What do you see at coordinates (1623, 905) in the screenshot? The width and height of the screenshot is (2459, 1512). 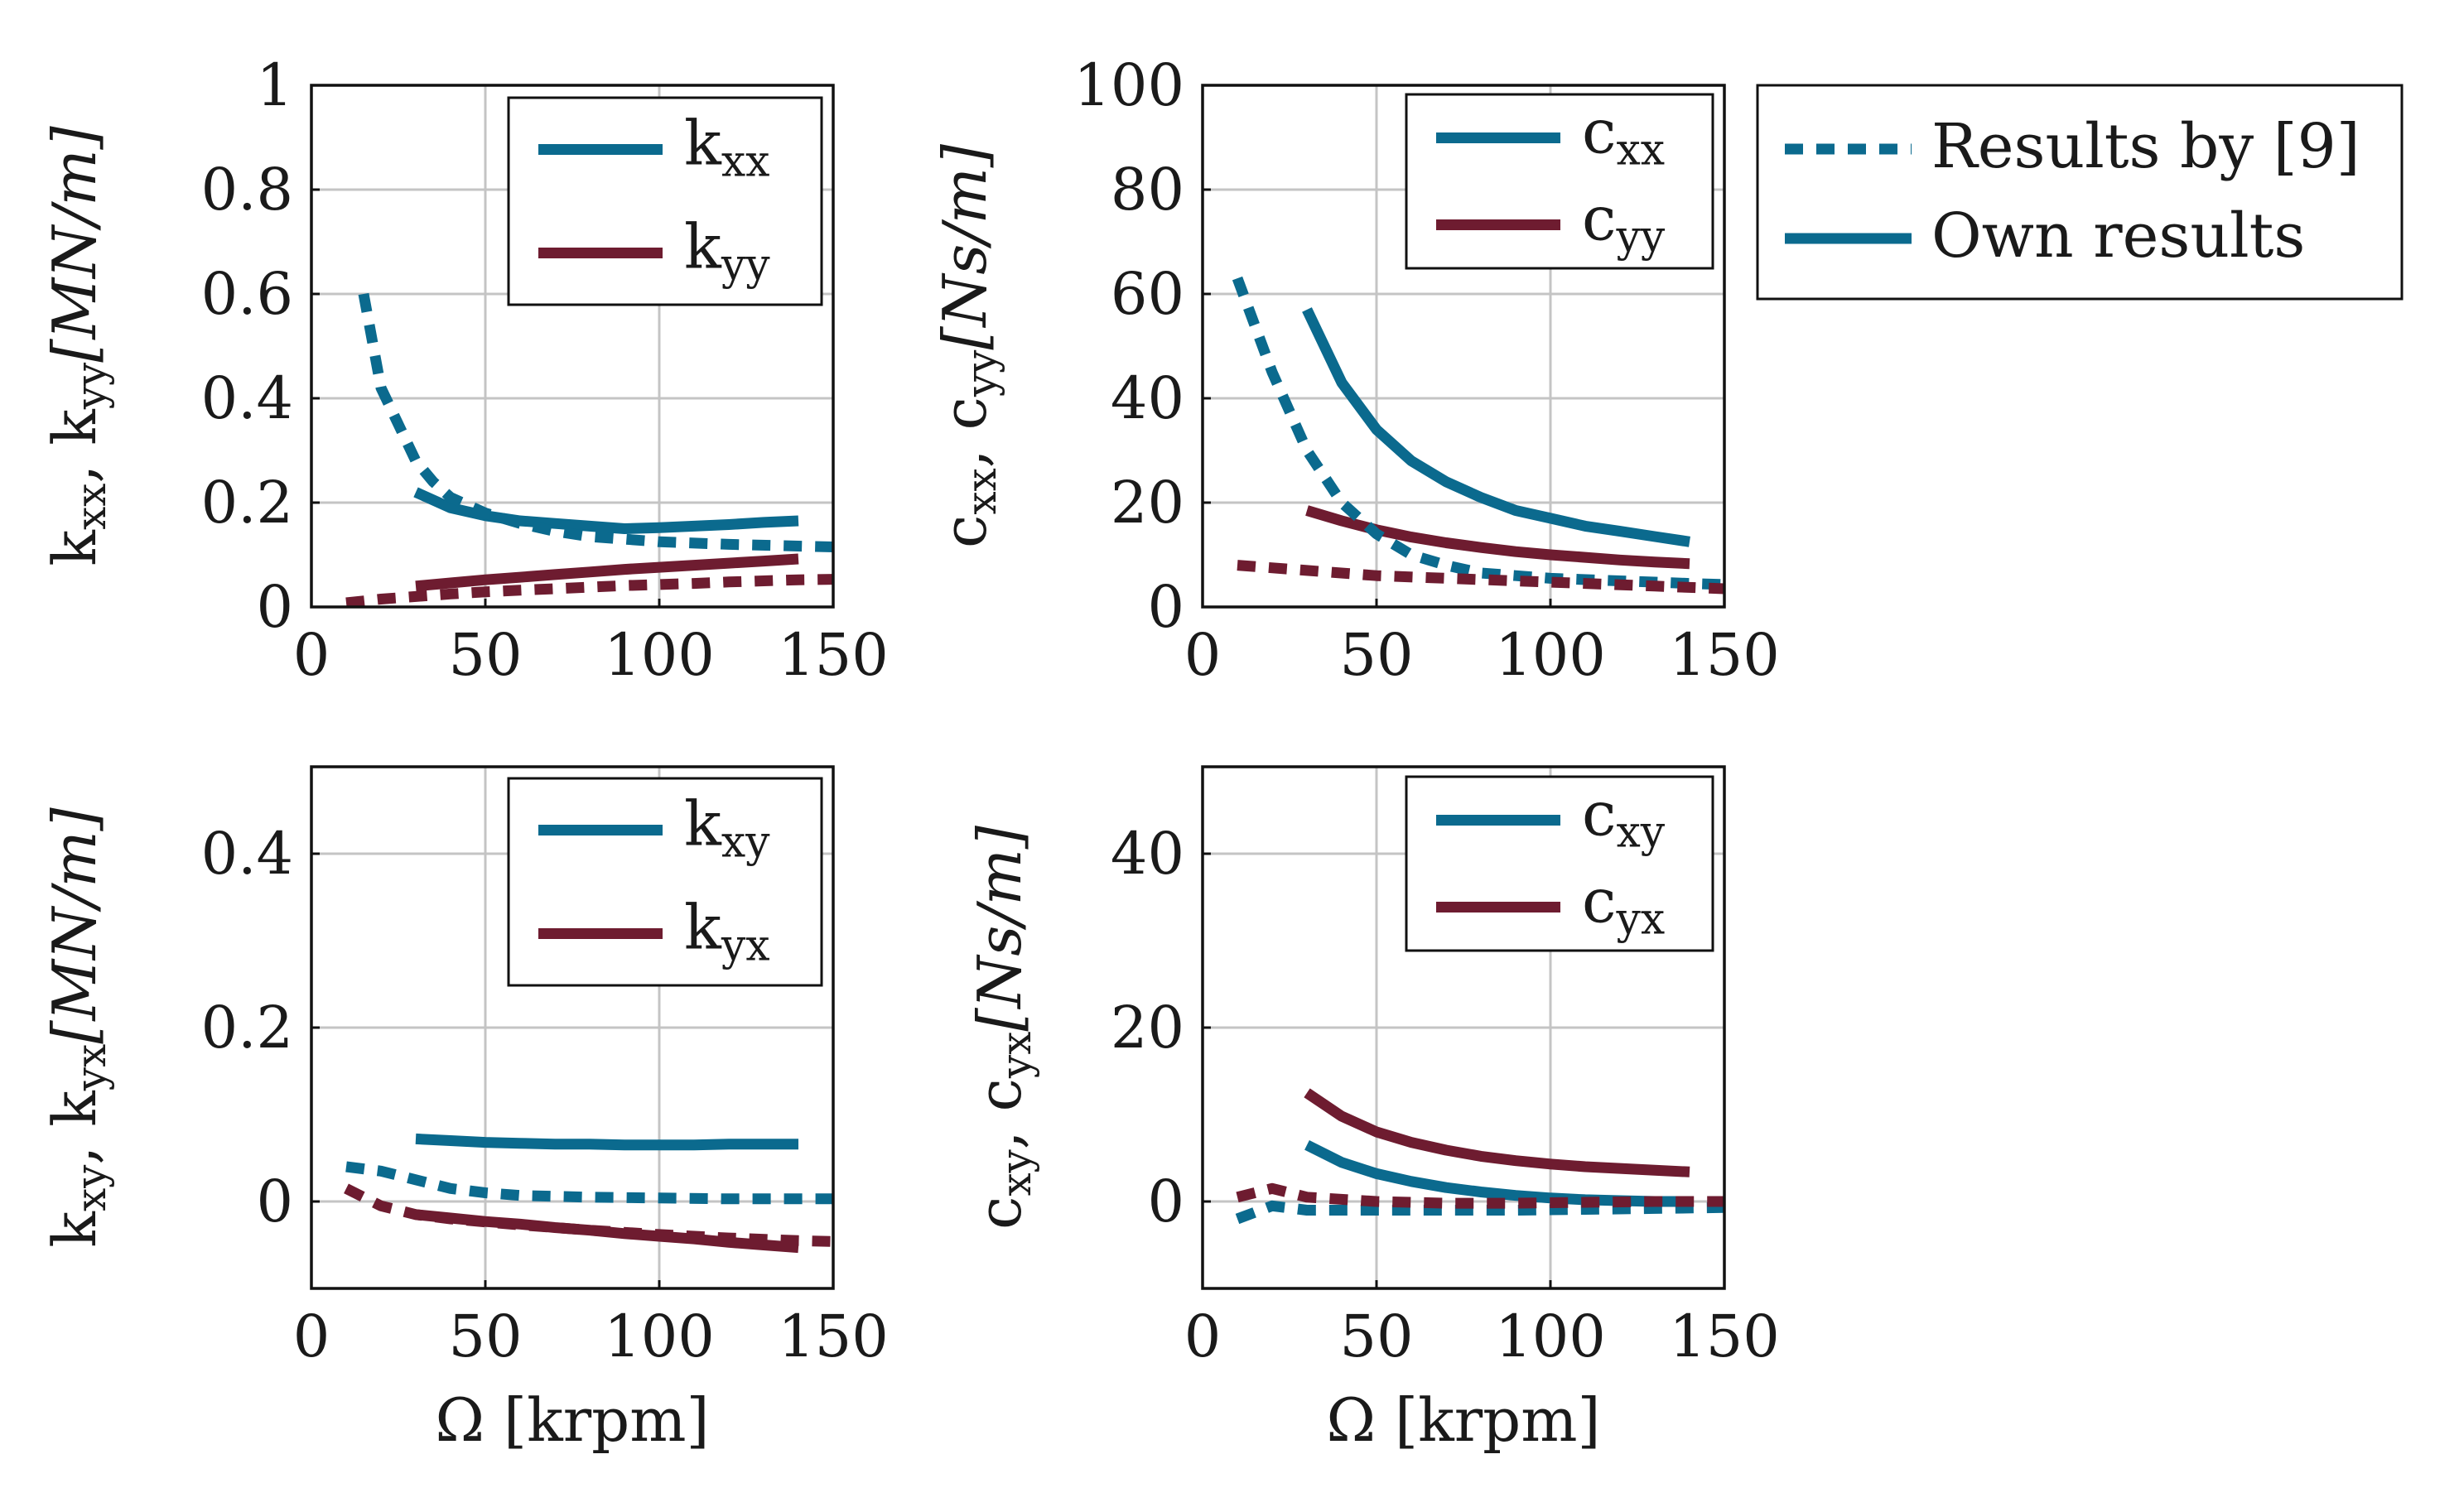 I see `legend-label-cyx: cyx` at bounding box center [1623, 905].